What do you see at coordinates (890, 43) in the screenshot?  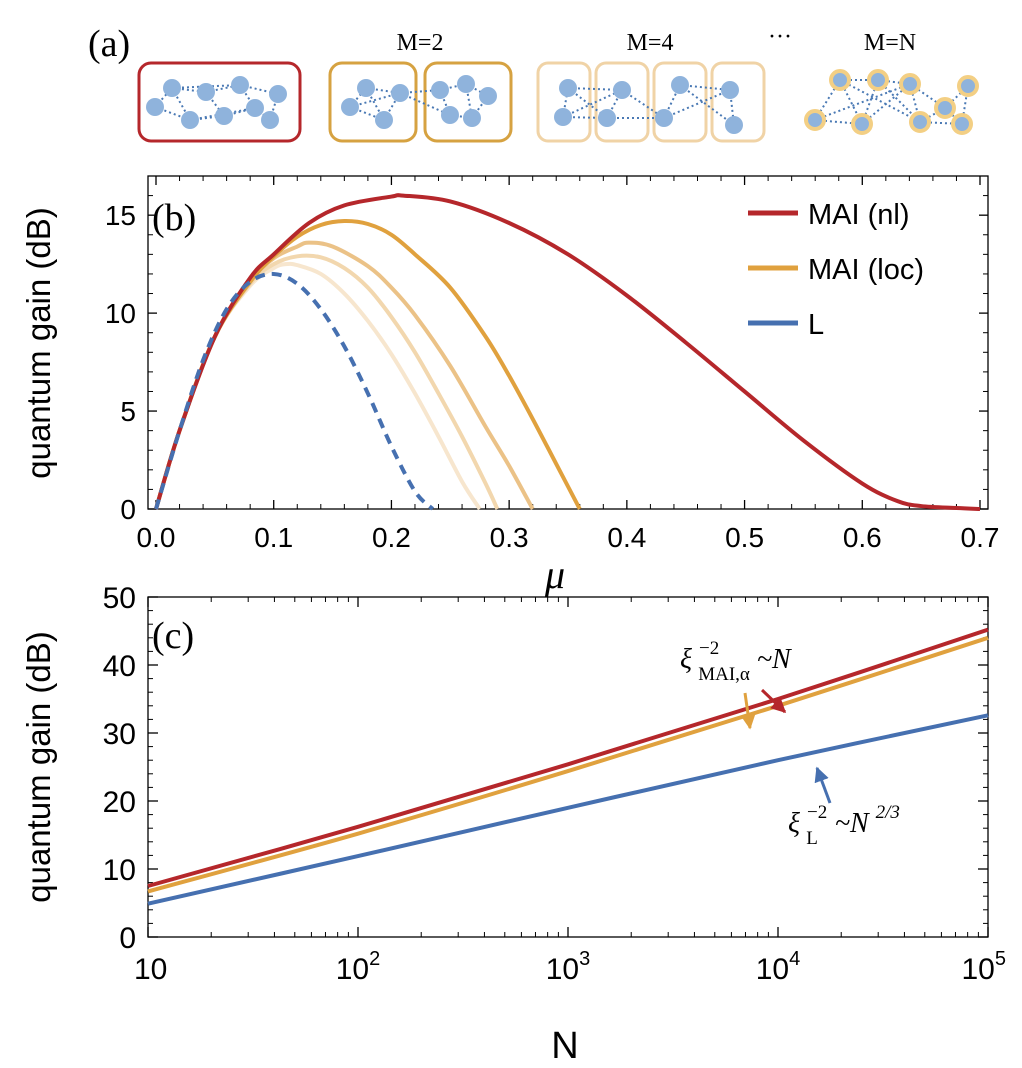 I see `group-label-mn: M=N` at bounding box center [890, 43].